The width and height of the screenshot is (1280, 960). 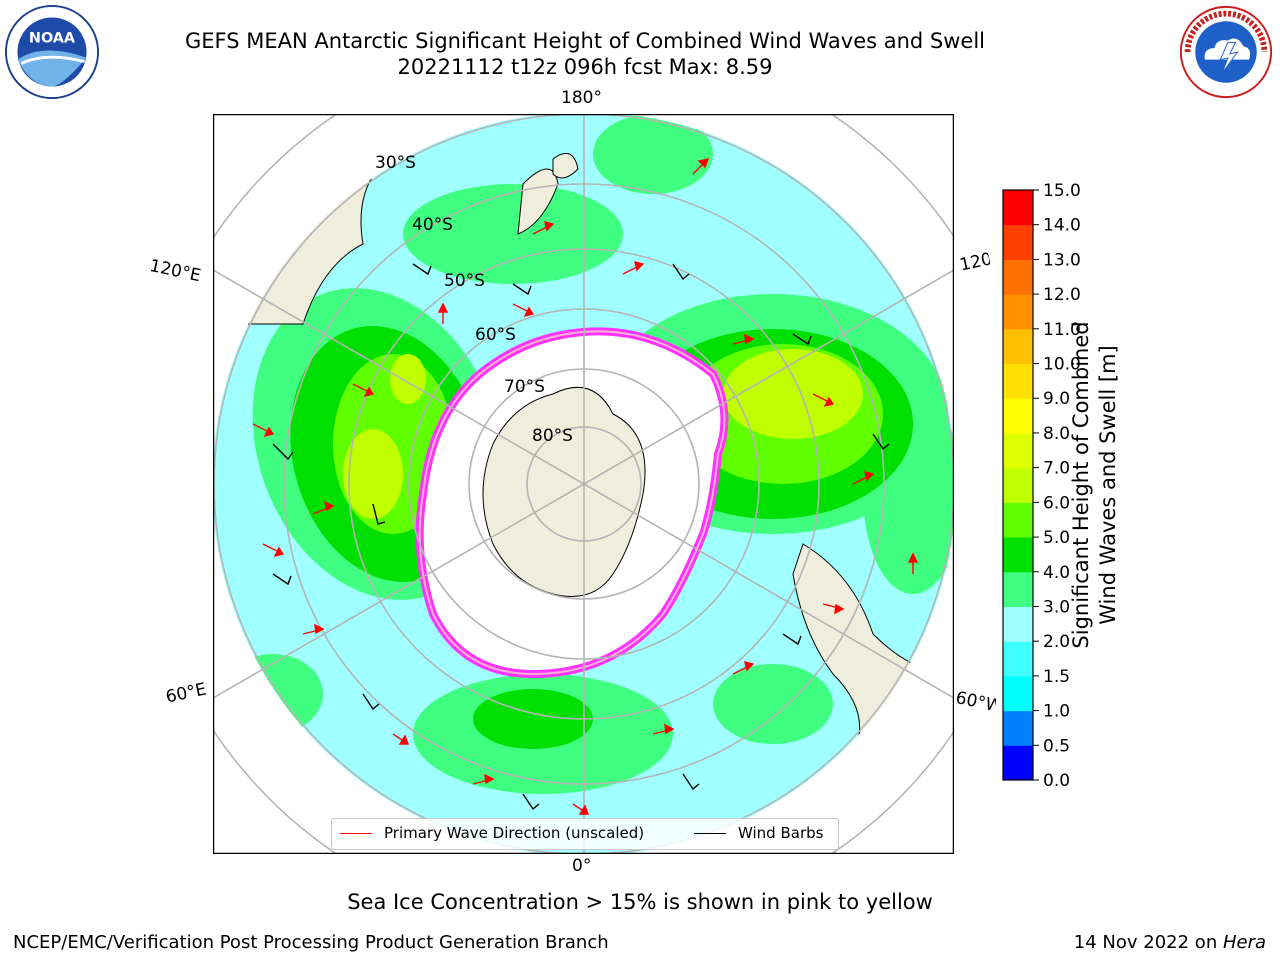 What do you see at coordinates (524, 387) in the screenshot?
I see `lat-label-70s: 70°S` at bounding box center [524, 387].